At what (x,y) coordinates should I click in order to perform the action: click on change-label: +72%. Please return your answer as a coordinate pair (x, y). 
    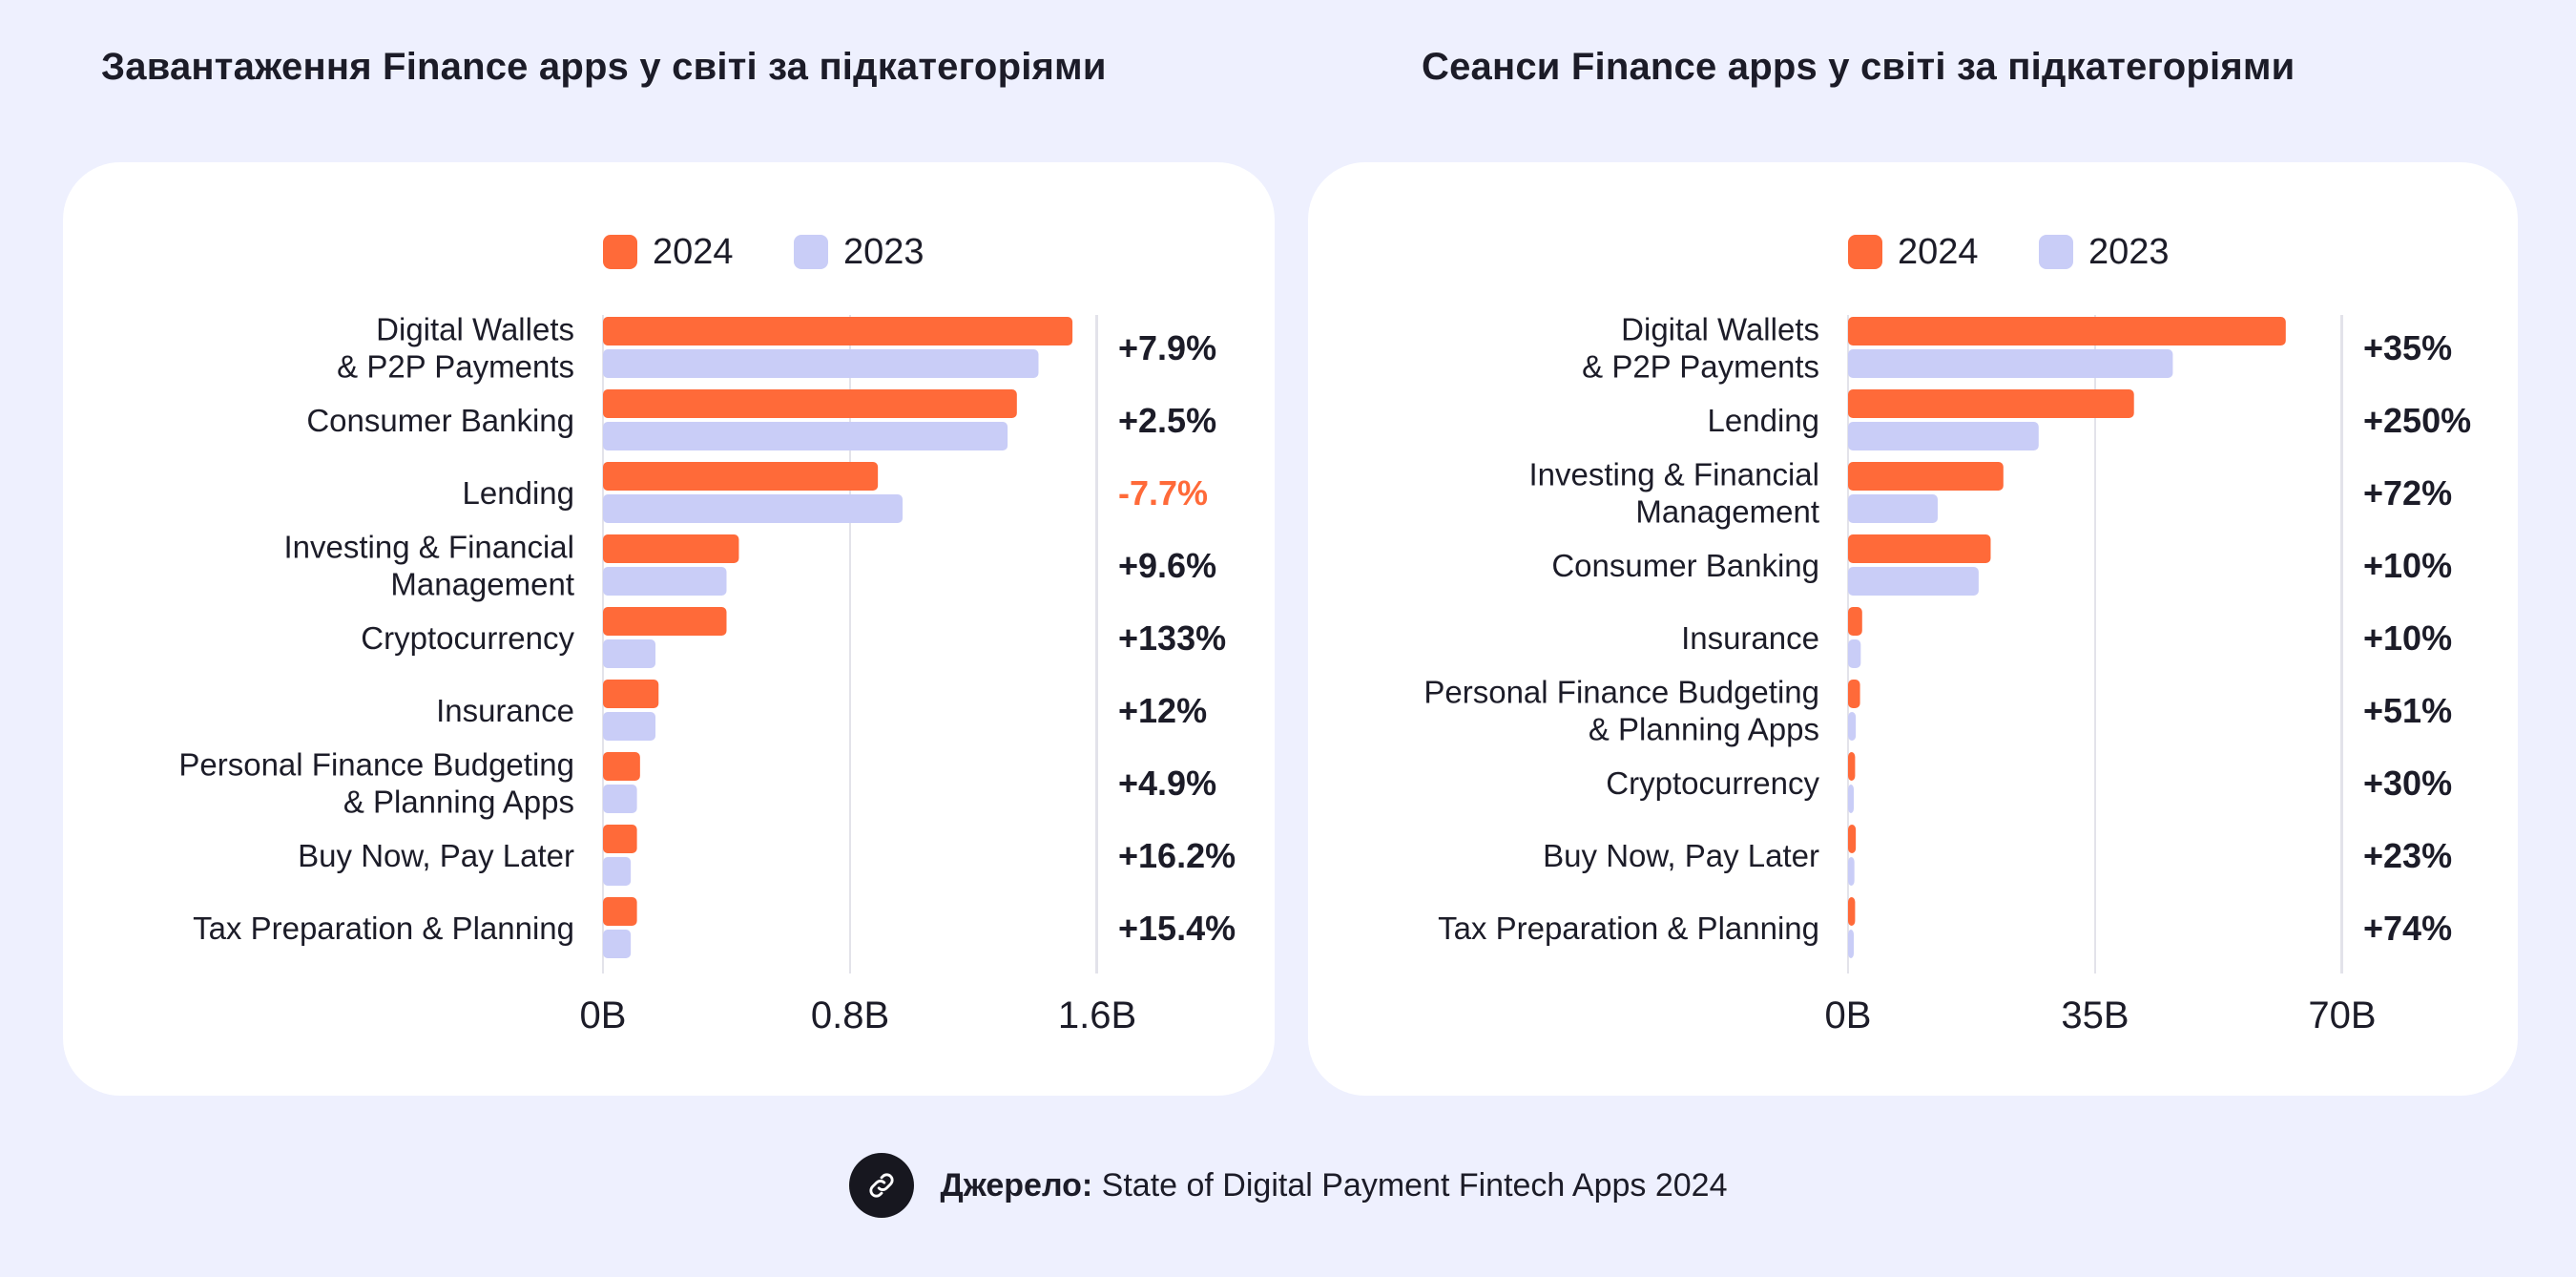
    Looking at the image, I should click on (2407, 493).